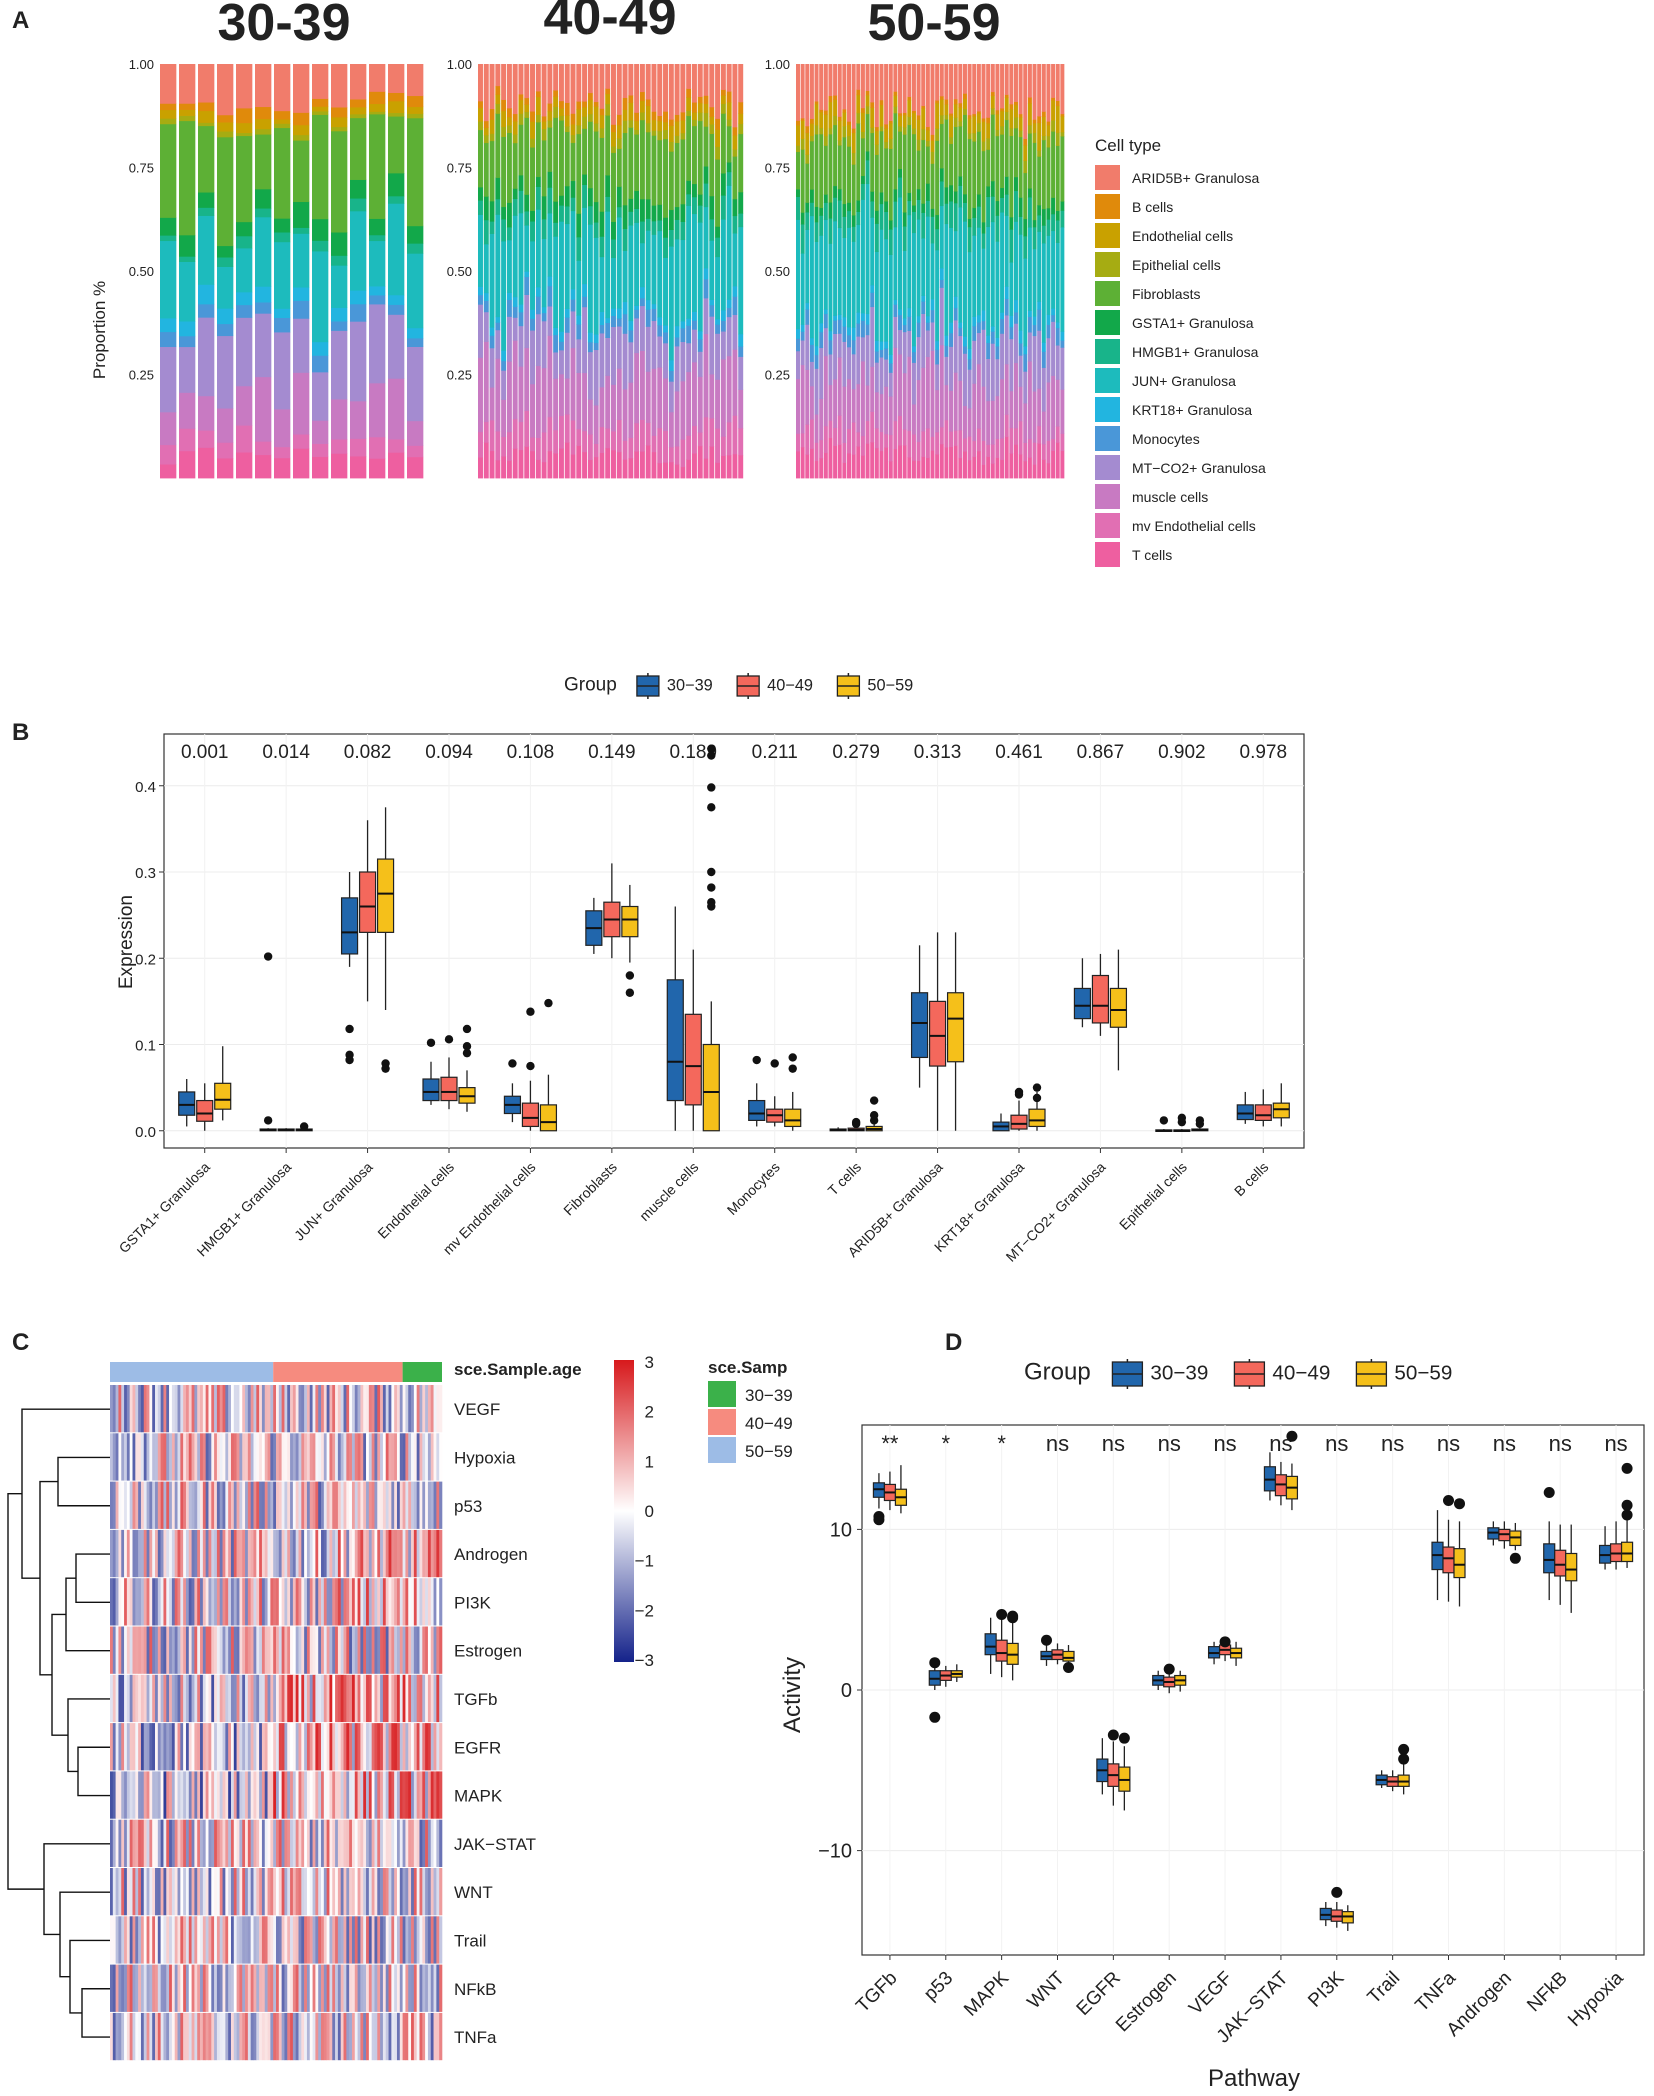 Image resolution: width=1654 pixels, height=2096 pixels. I want to click on panel-d-xtick-label: NFkB, so click(1547, 1992).